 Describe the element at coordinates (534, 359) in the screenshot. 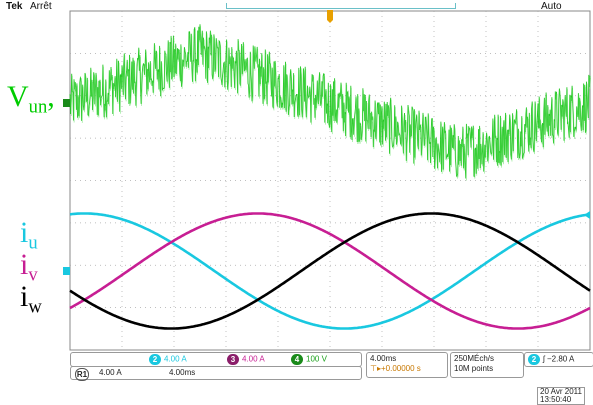

I see `trigger-source-badge: 2` at that location.